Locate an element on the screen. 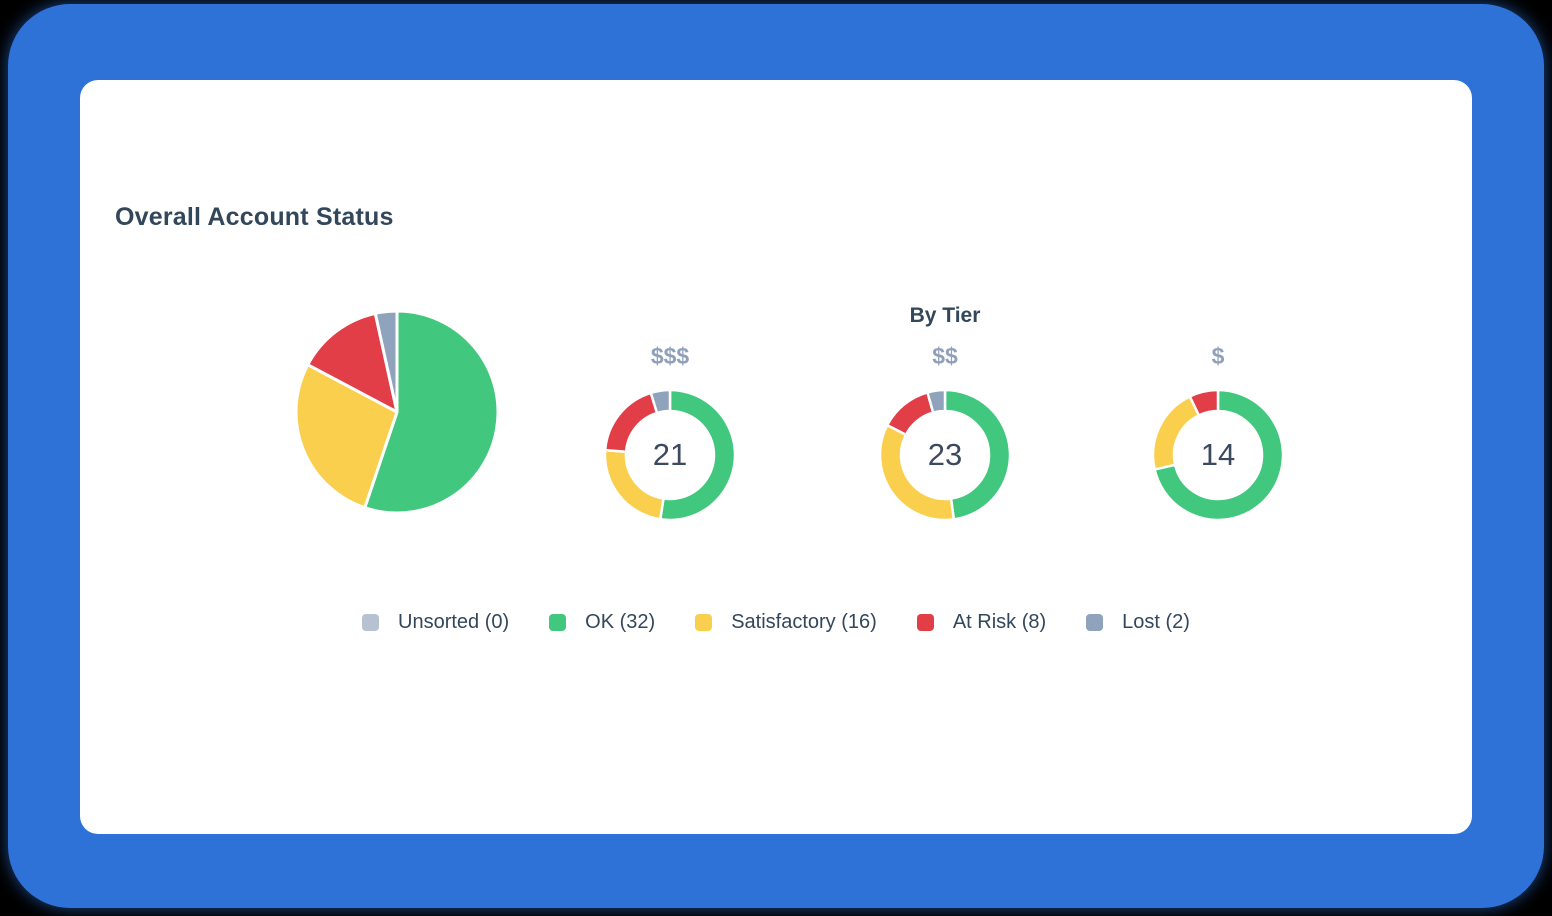 The width and height of the screenshot is (1552, 916). legend-label-satisfactory: Satisfactory (16) is located at coordinates (804, 622).